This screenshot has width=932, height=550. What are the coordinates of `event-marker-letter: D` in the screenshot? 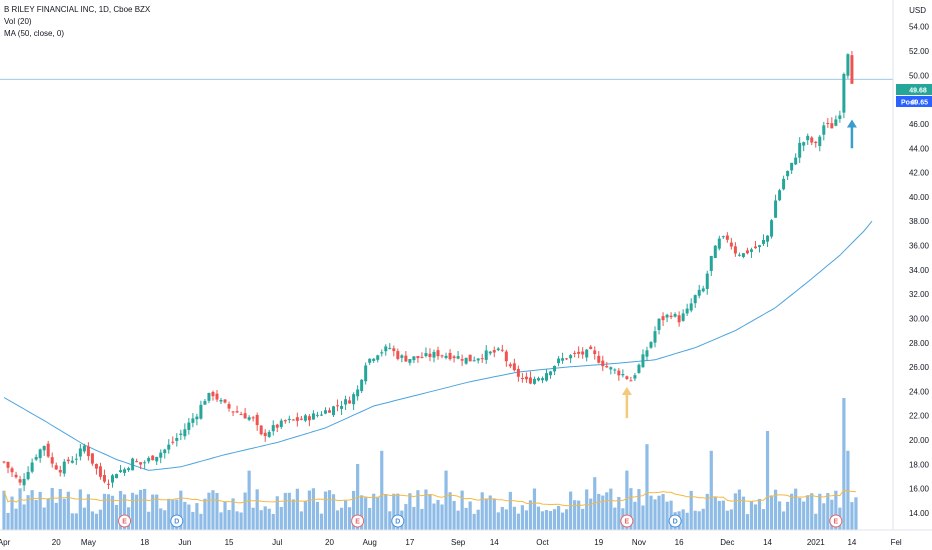 It's located at (176, 522).